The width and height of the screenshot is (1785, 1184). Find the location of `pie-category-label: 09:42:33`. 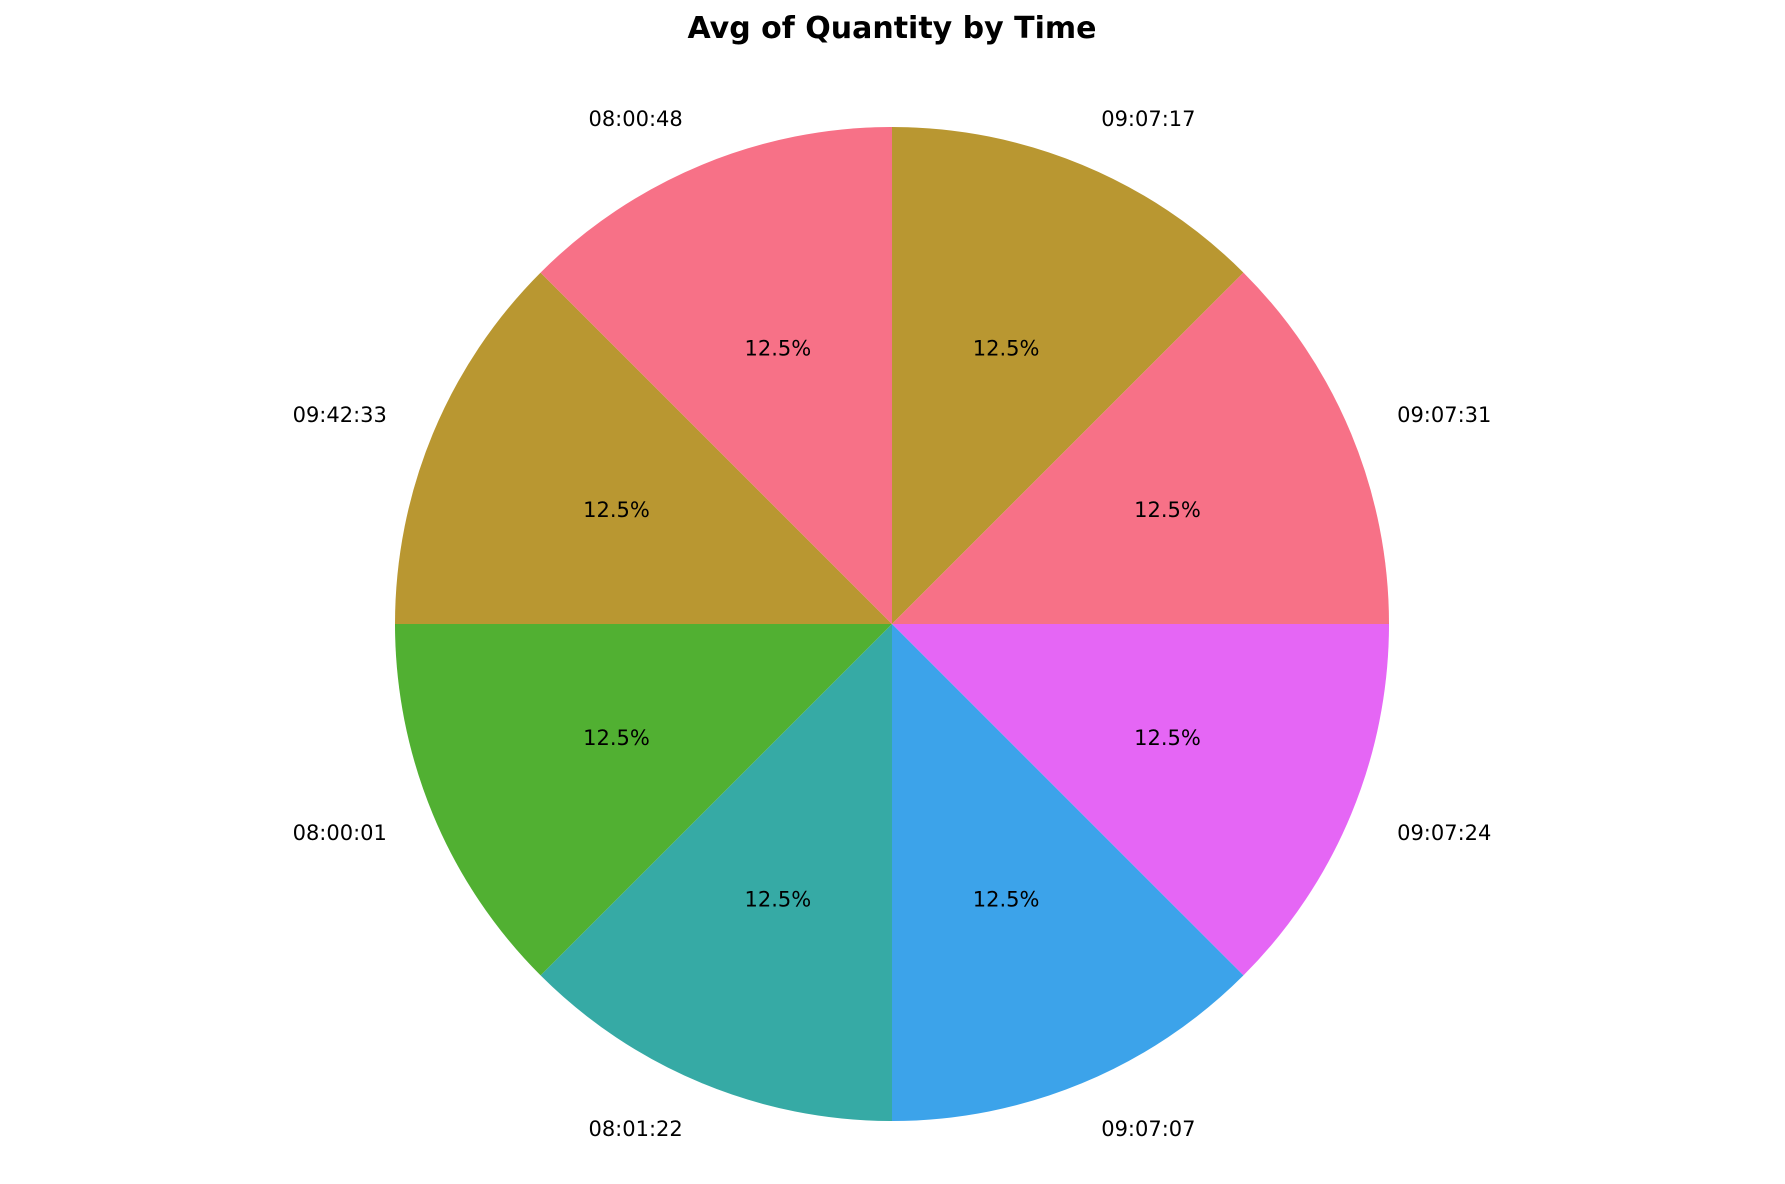

pie-category-label: 09:42:33 is located at coordinates (340, 415).